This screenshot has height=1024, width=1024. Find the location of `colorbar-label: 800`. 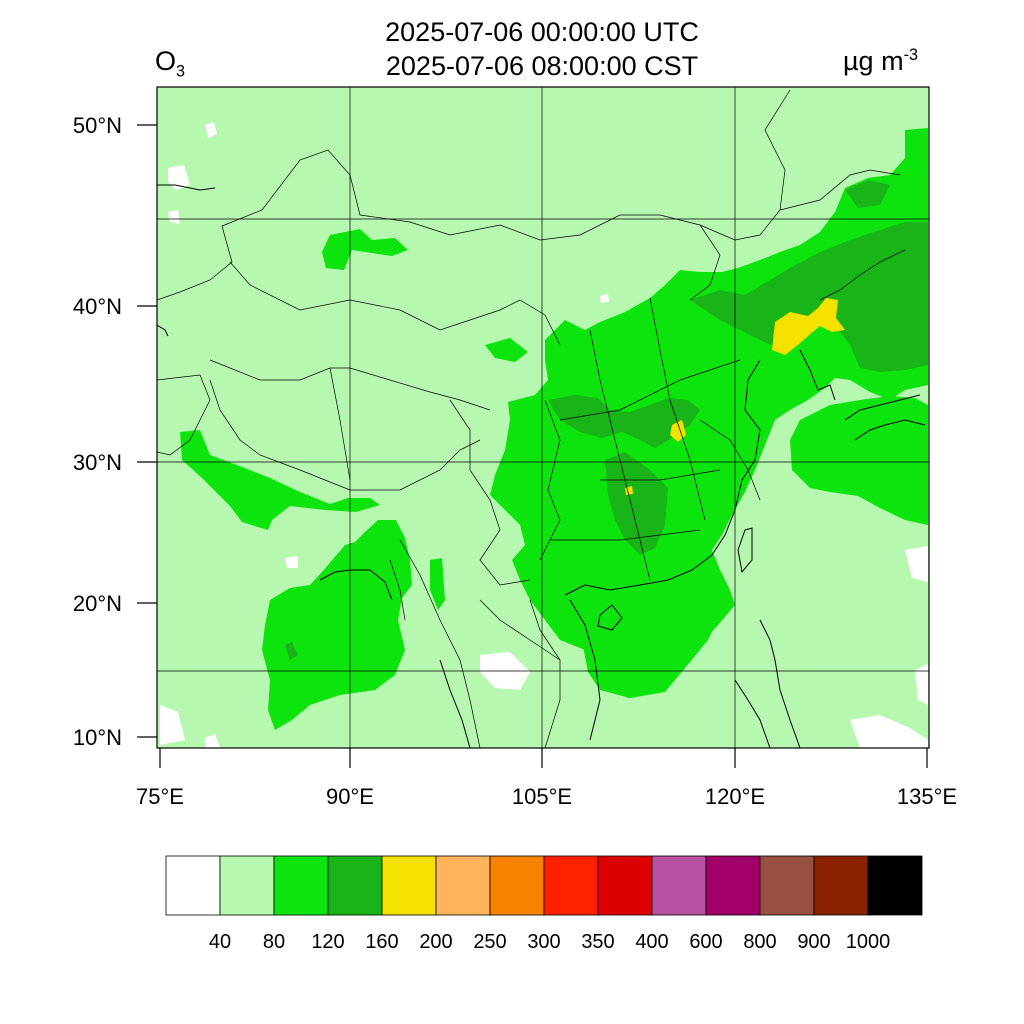

colorbar-label: 800 is located at coordinates (760, 942).